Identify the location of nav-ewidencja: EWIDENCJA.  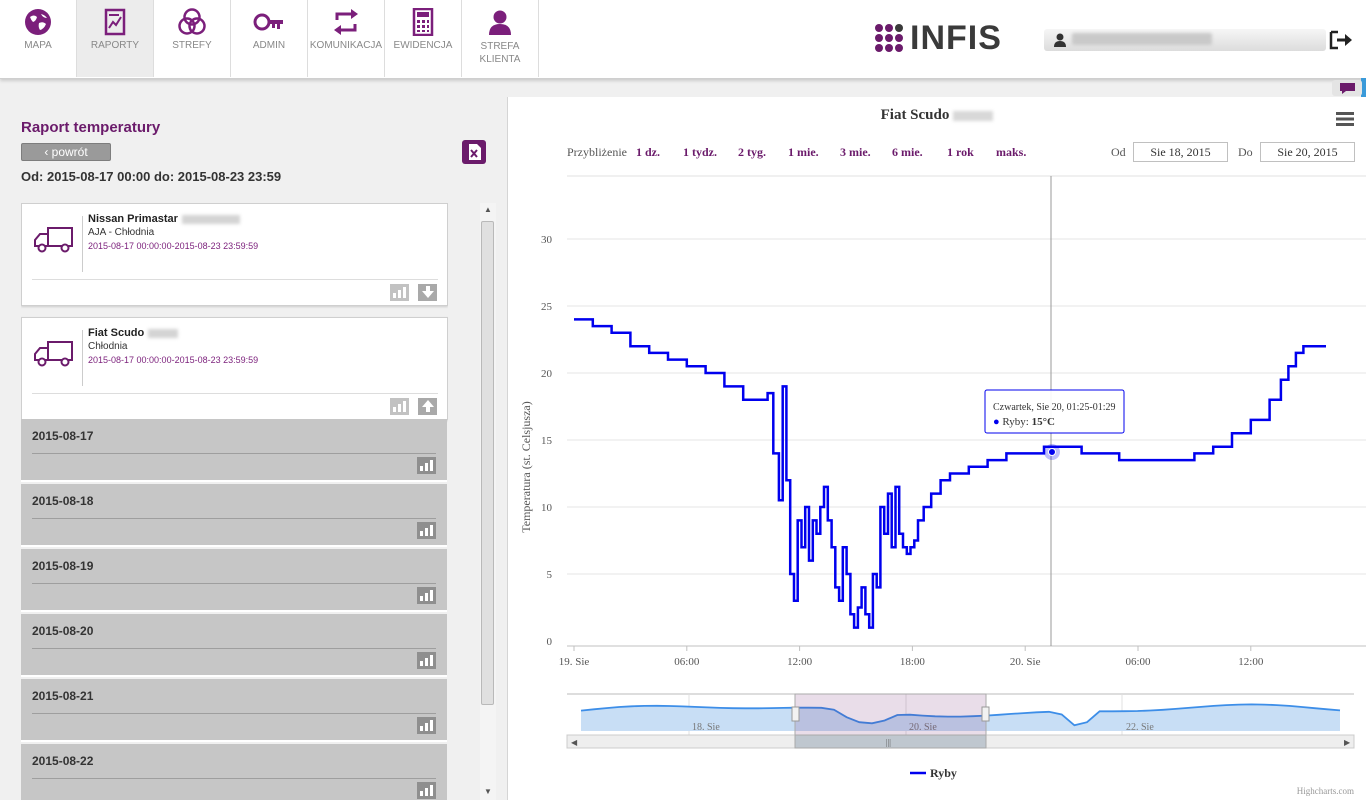
(423, 38).